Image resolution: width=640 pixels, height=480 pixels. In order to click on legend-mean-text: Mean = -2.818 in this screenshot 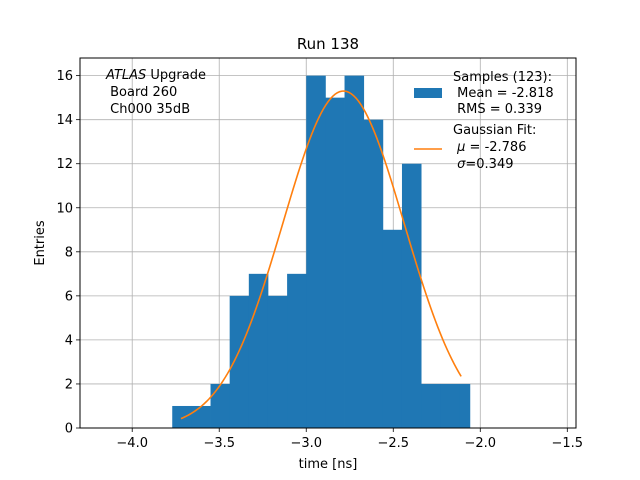, I will do `click(503, 93)`.